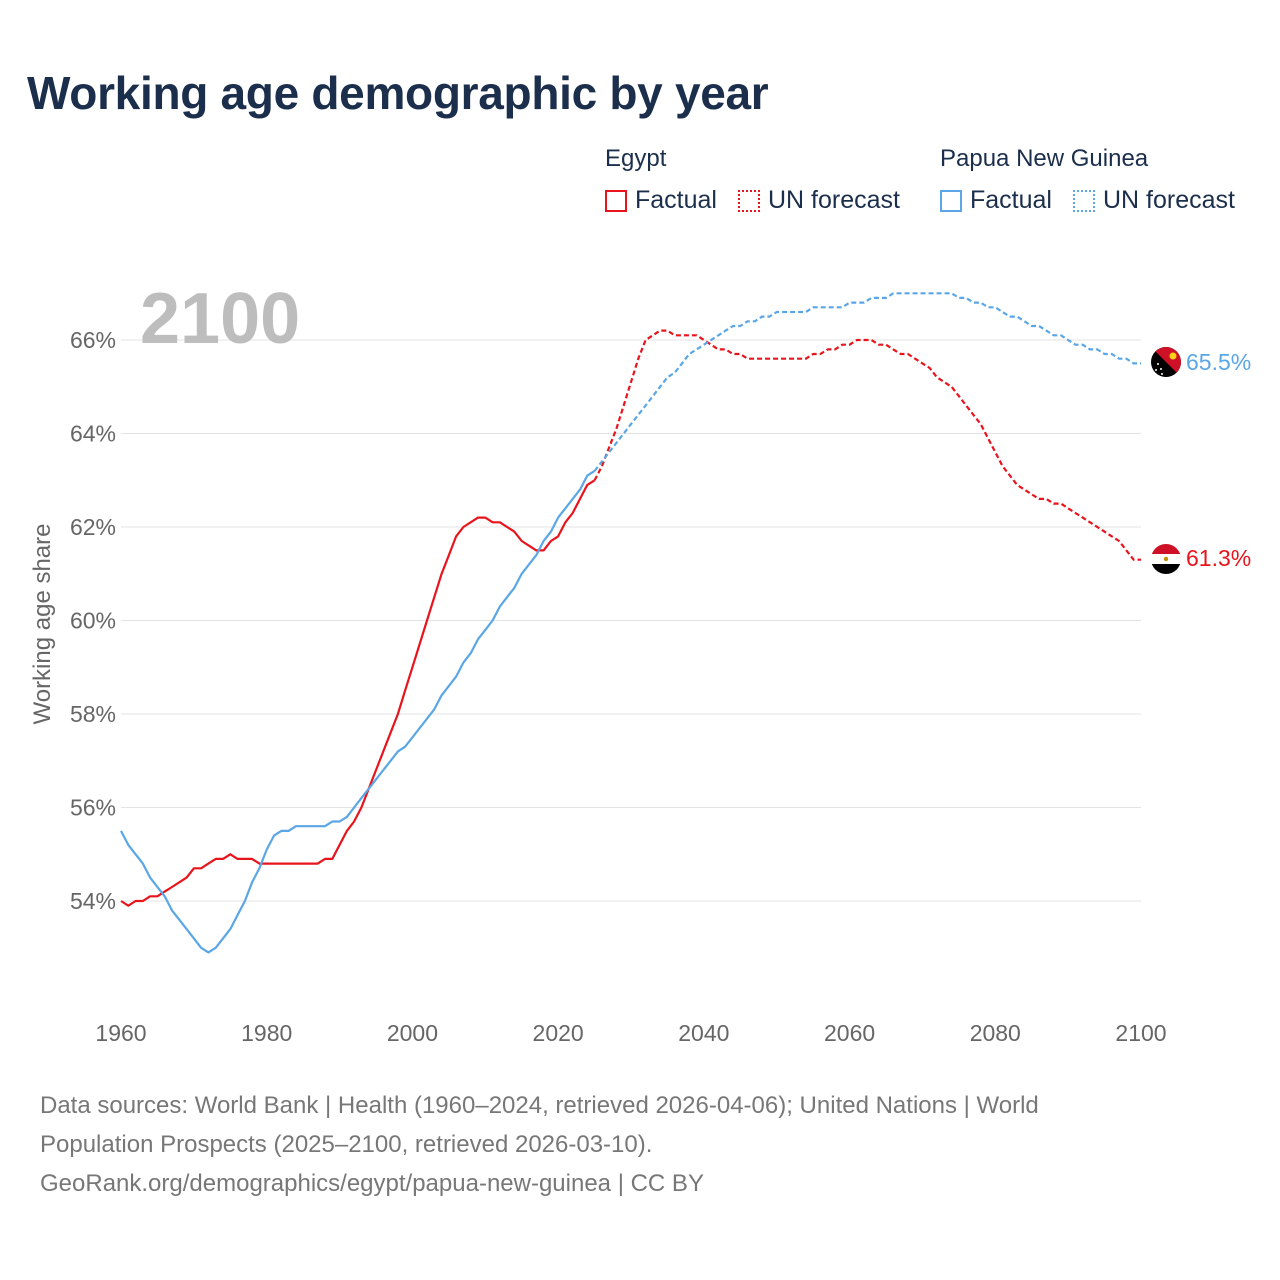 Image resolution: width=1280 pixels, height=1280 pixels. What do you see at coordinates (558, 1033) in the screenshot?
I see `x-tick-label: 2020` at bounding box center [558, 1033].